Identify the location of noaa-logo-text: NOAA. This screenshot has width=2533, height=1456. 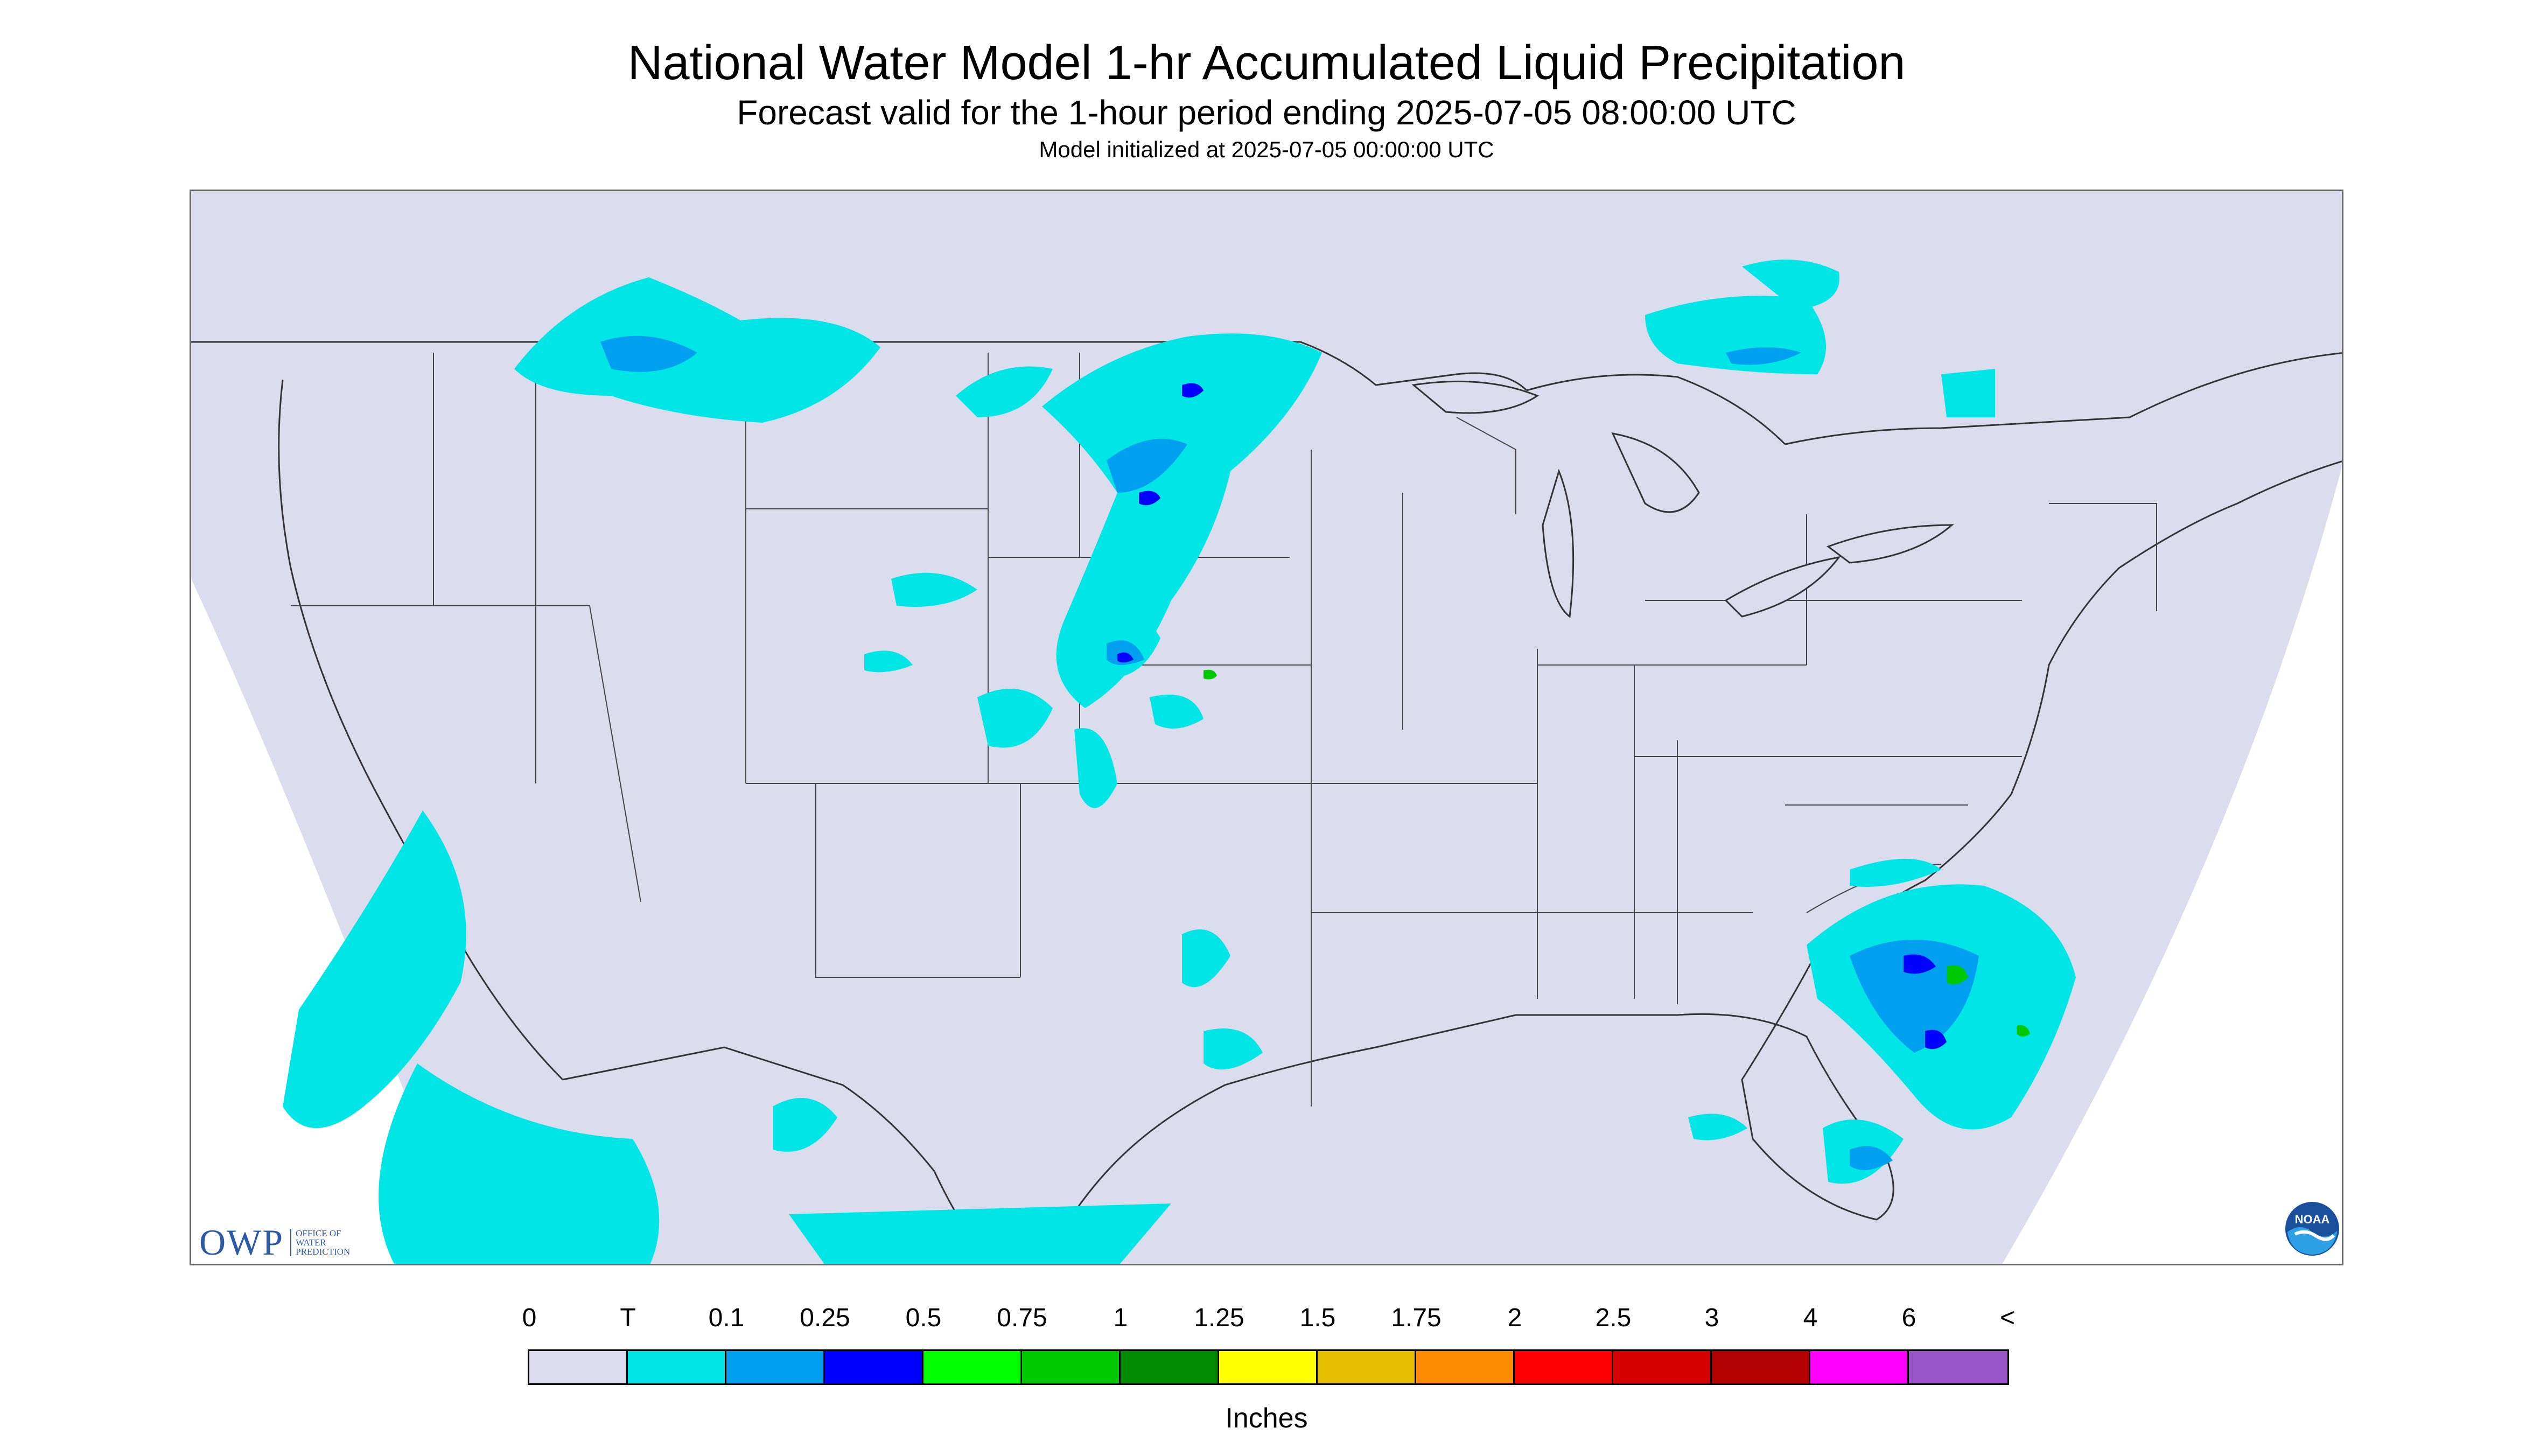
(2312, 1219).